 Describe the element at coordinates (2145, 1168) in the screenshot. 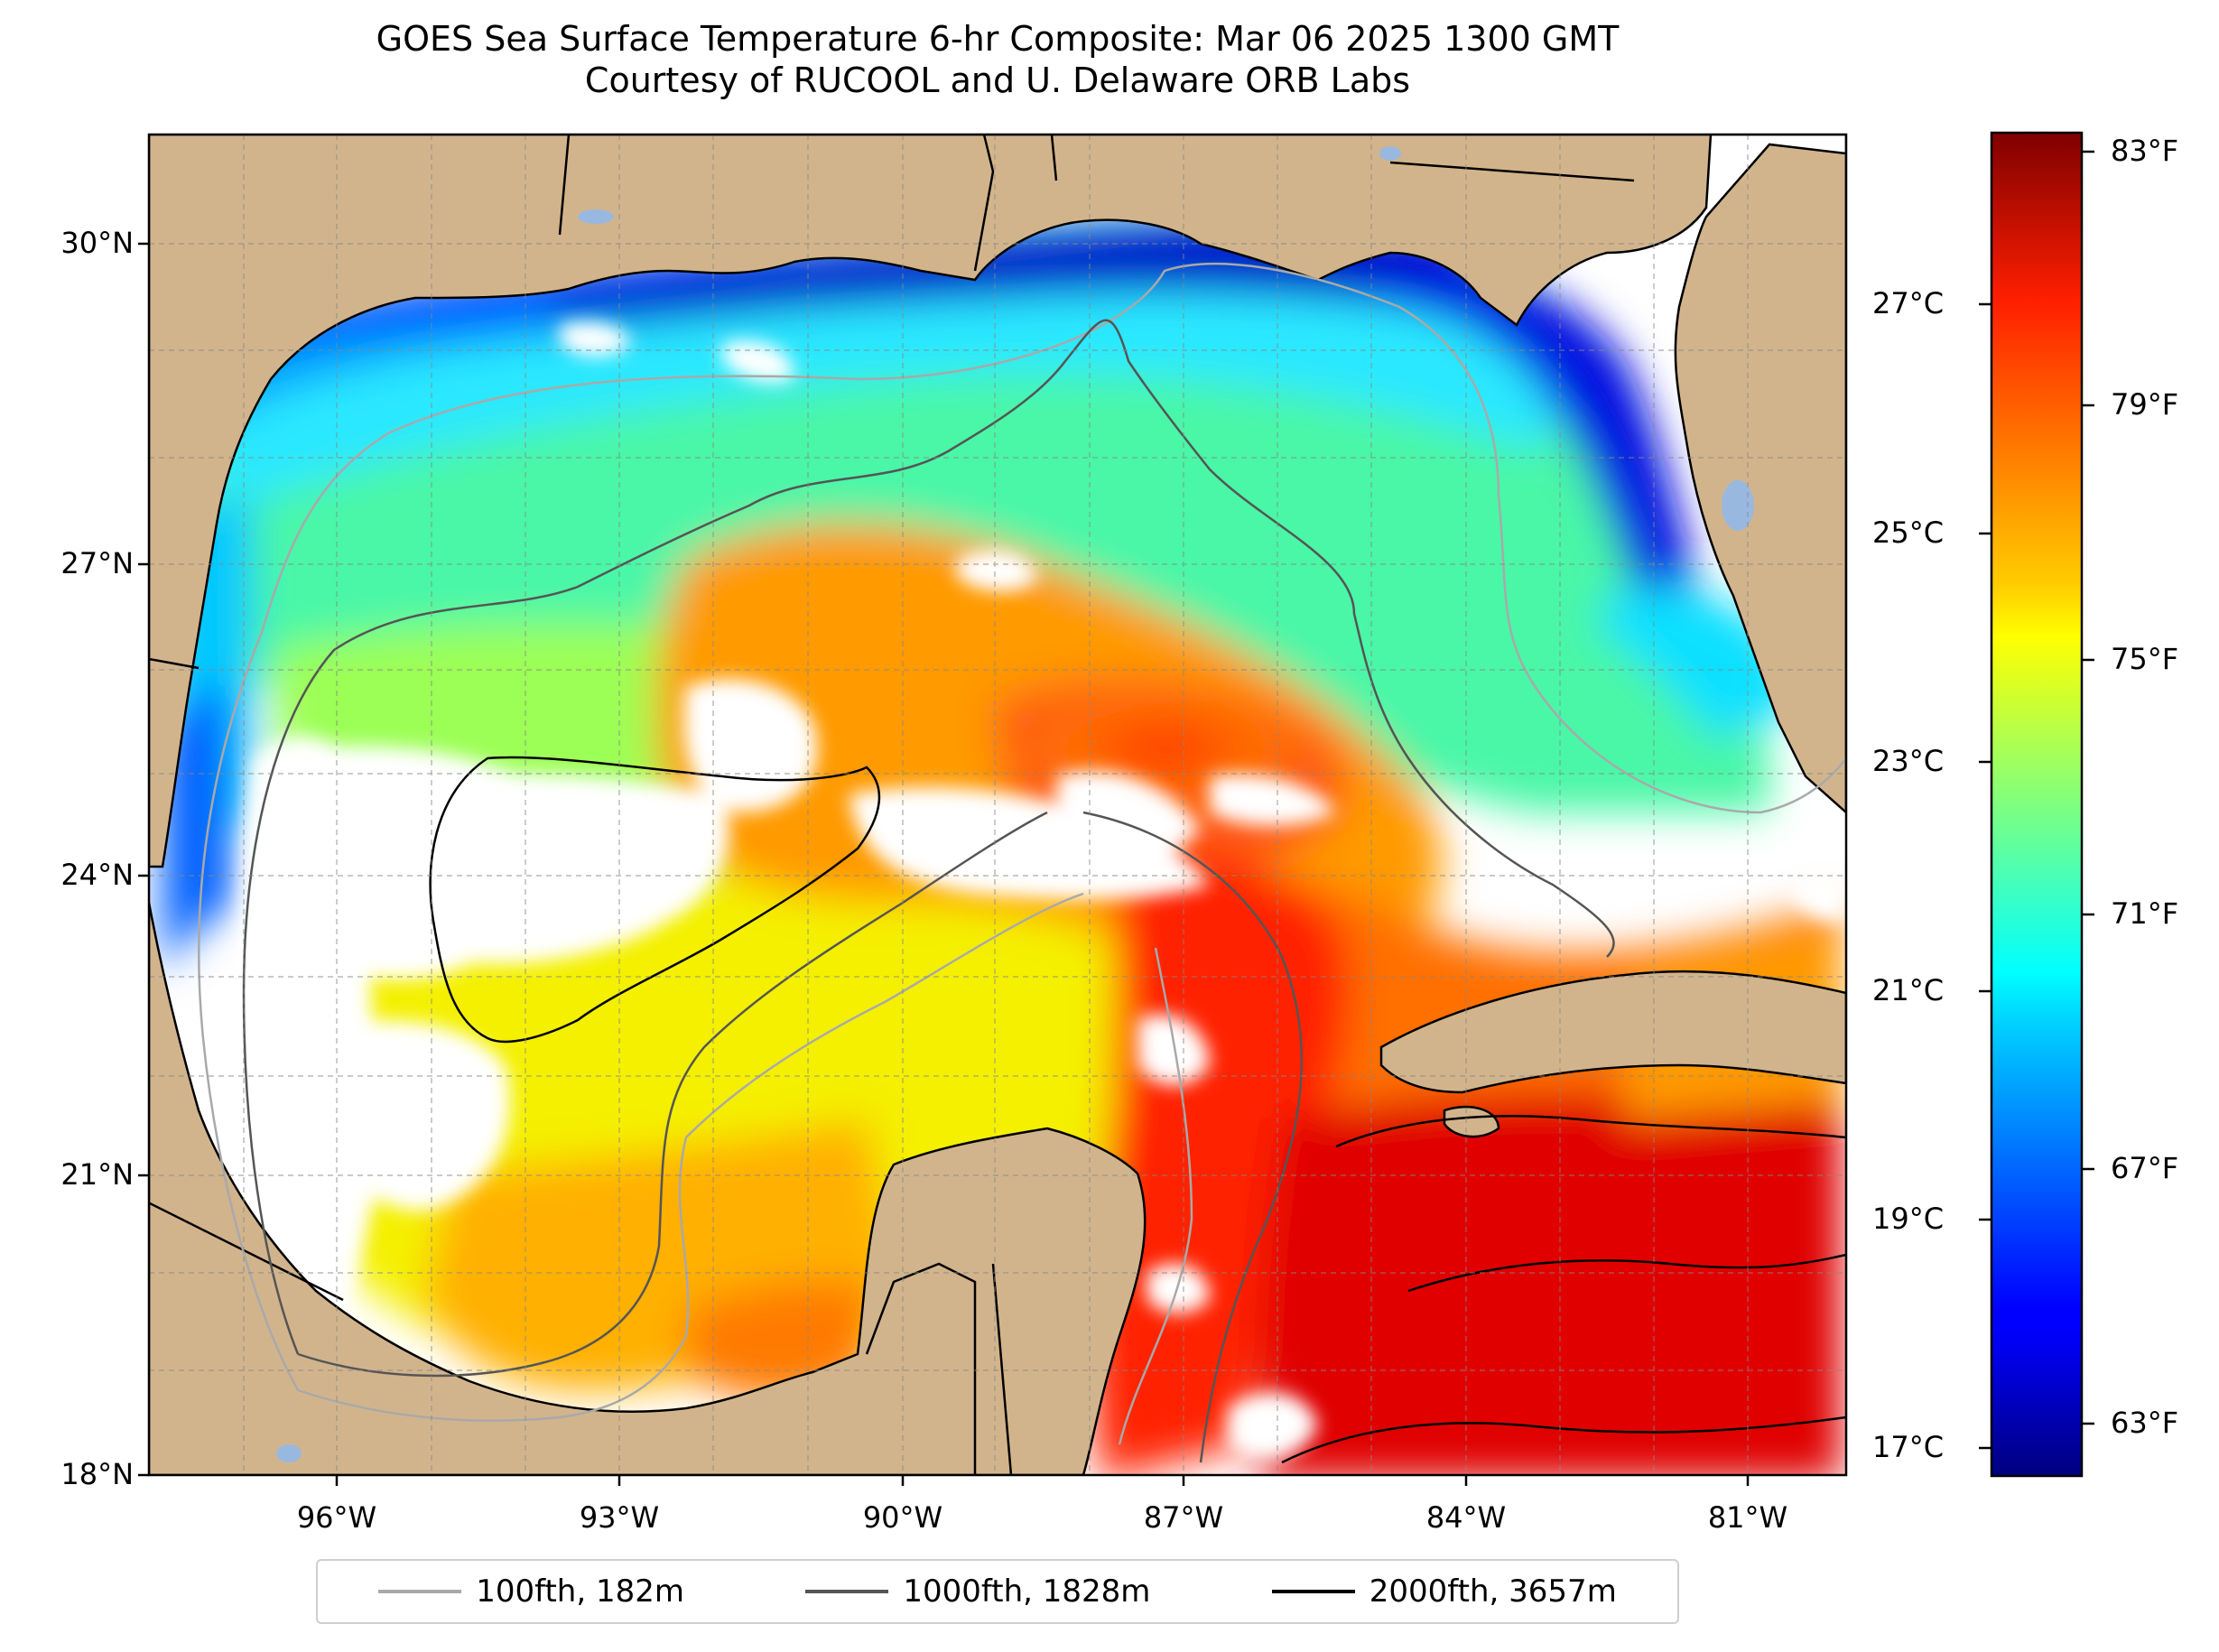

I see `colorbar-fahrenheit-label: 67°F` at that location.